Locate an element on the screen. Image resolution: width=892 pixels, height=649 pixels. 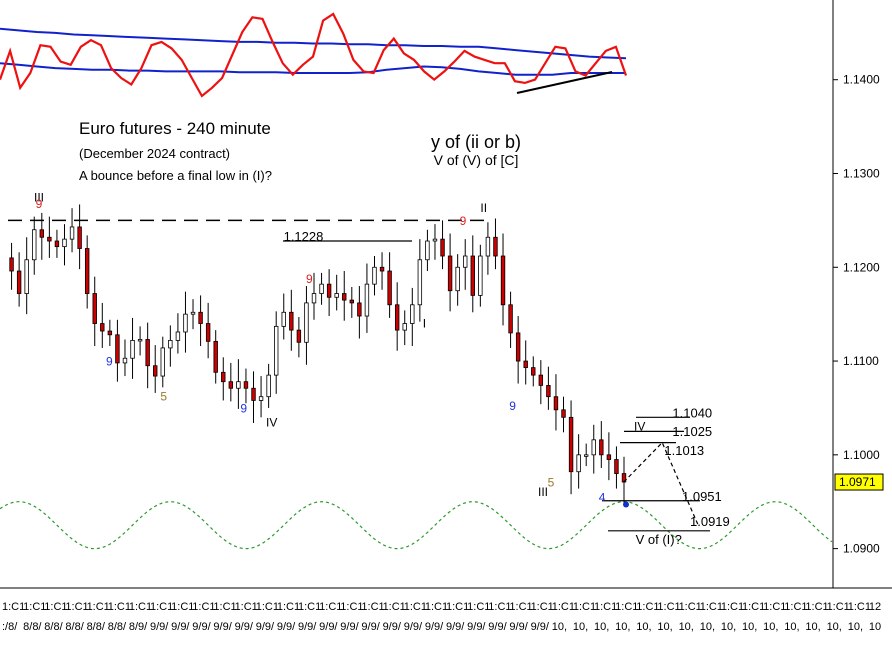
wave-label: I is located at coordinates (424, 323).